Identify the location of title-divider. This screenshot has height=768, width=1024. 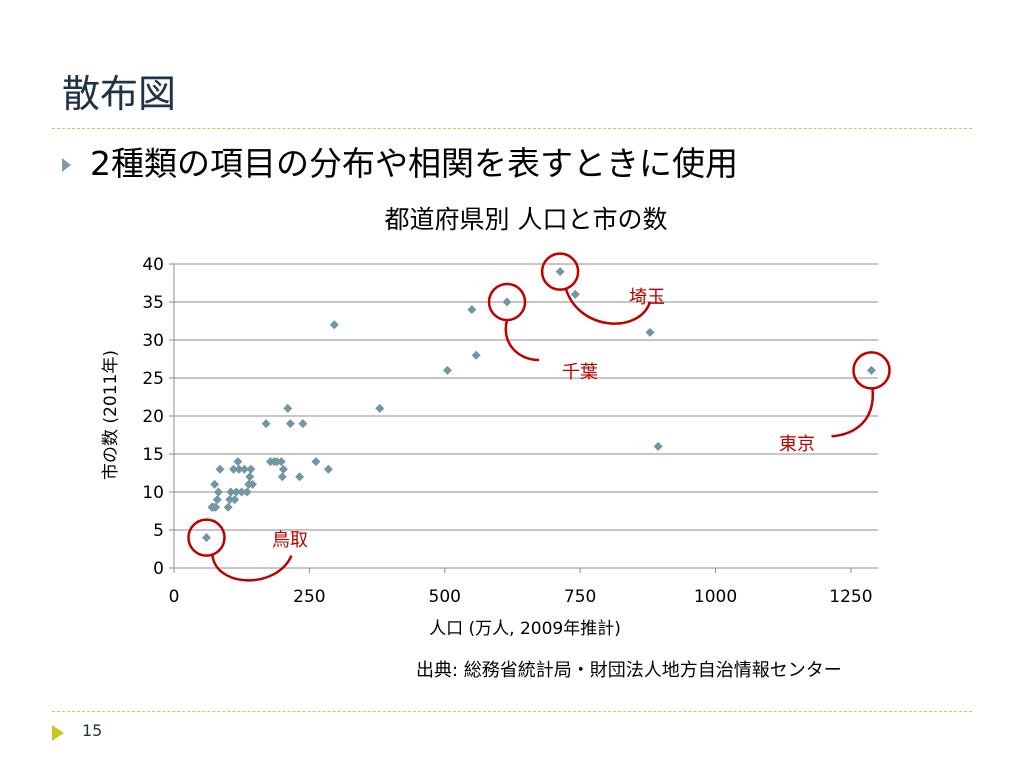
(512, 128).